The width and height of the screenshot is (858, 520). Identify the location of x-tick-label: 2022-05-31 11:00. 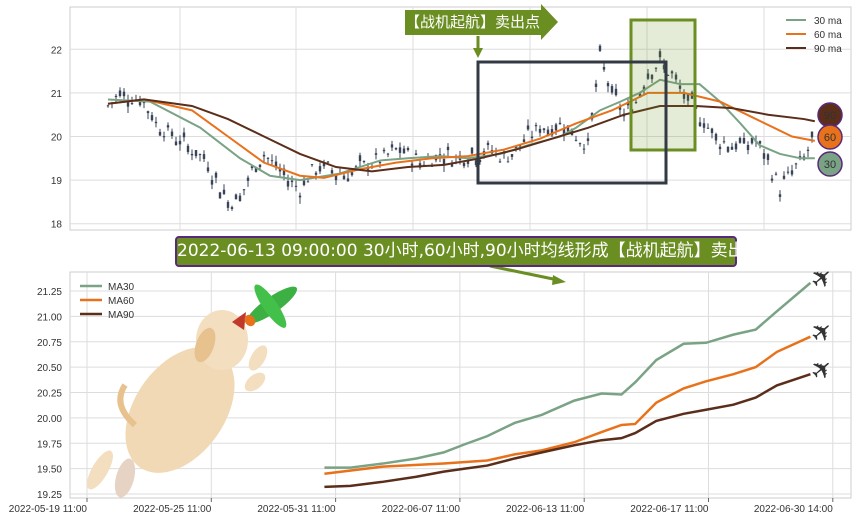
(296, 509).